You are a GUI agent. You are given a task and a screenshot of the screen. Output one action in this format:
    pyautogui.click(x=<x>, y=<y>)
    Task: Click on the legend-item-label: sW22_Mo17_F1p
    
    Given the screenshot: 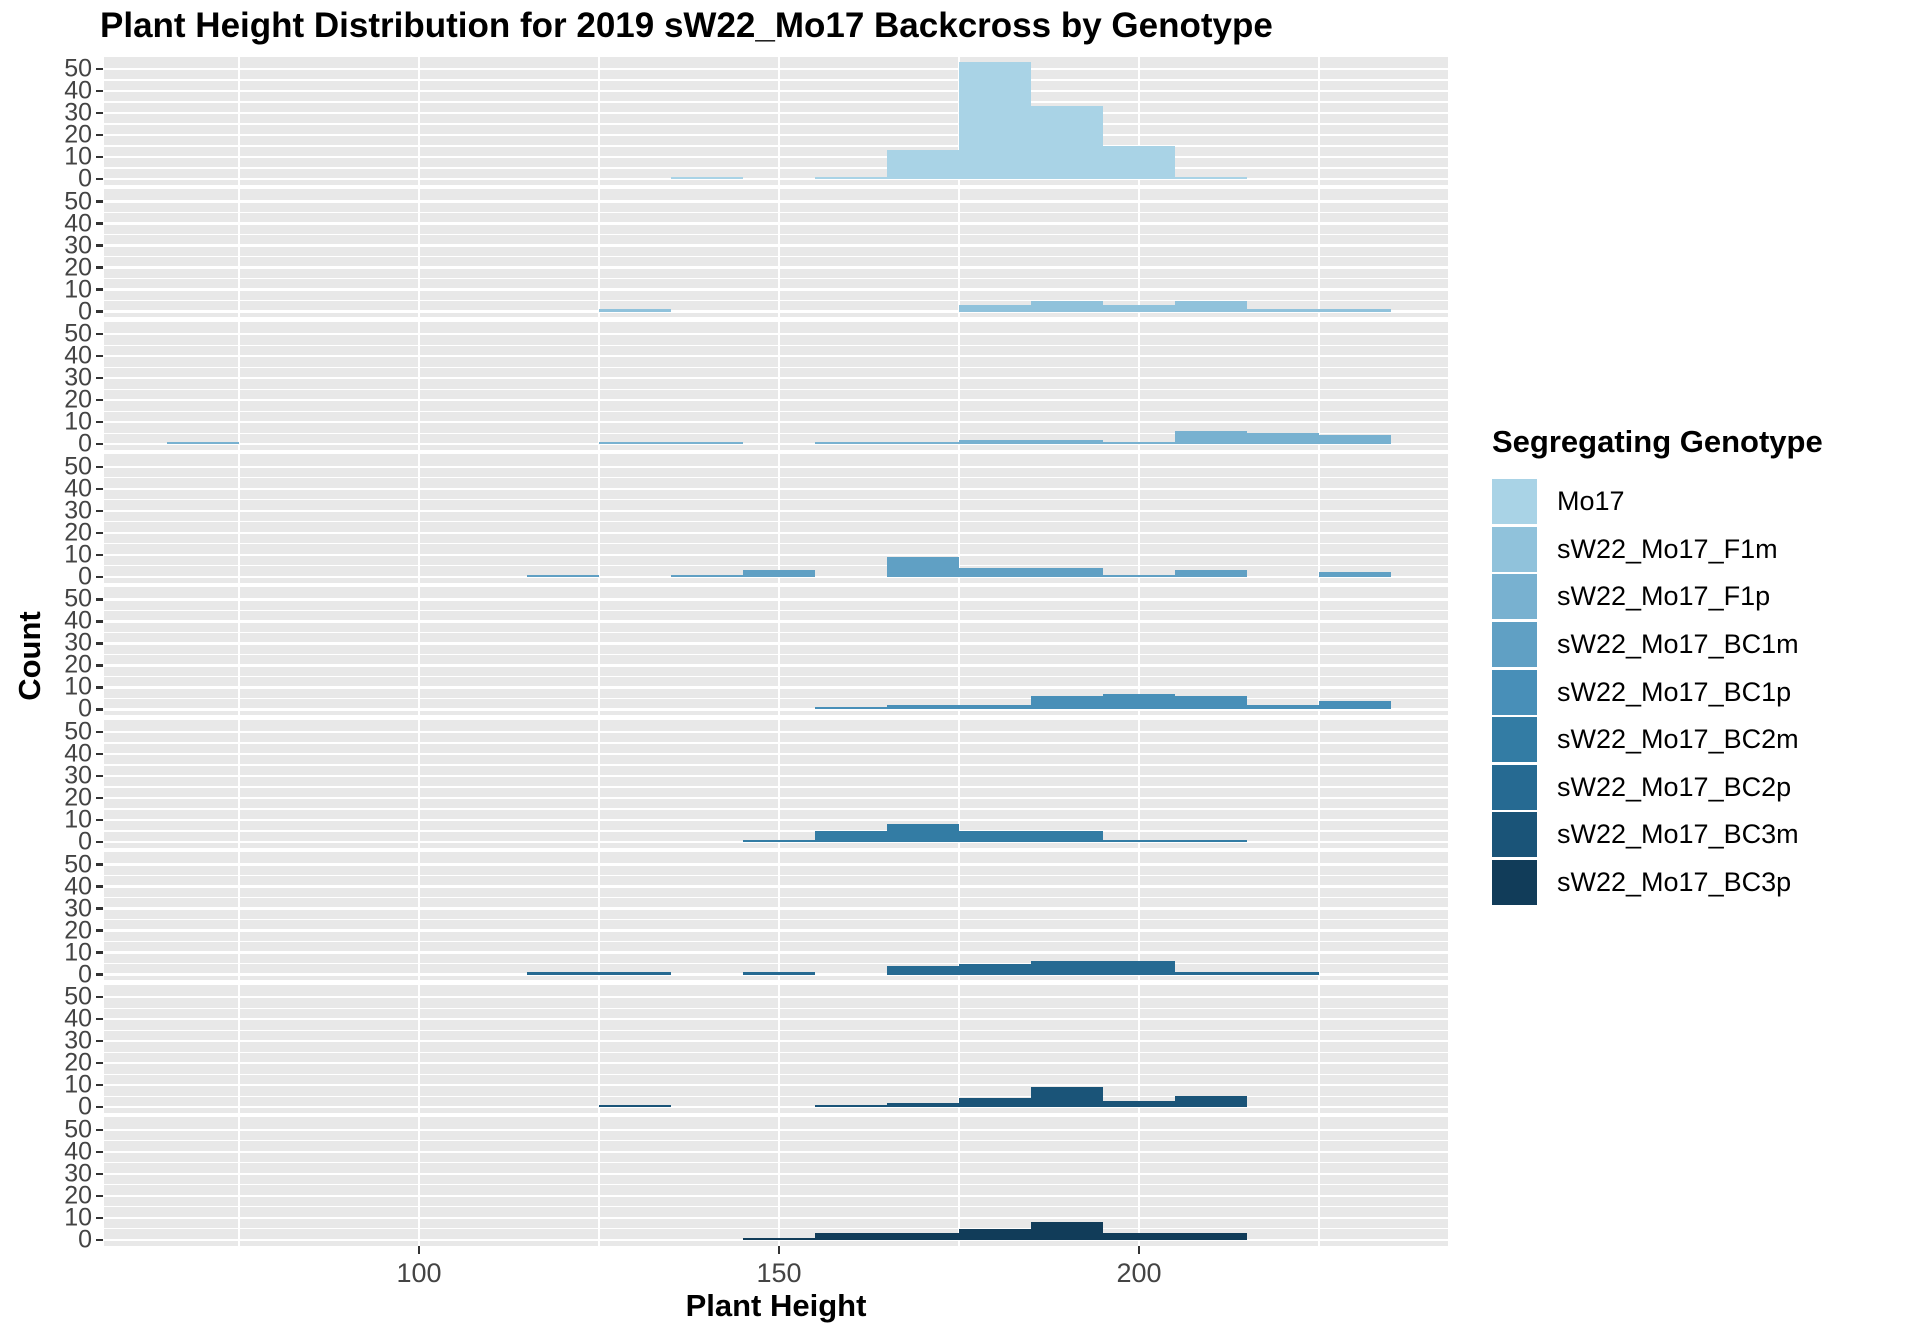 What is the action you would take?
    pyautogui.click(x=1664, y=596)
    